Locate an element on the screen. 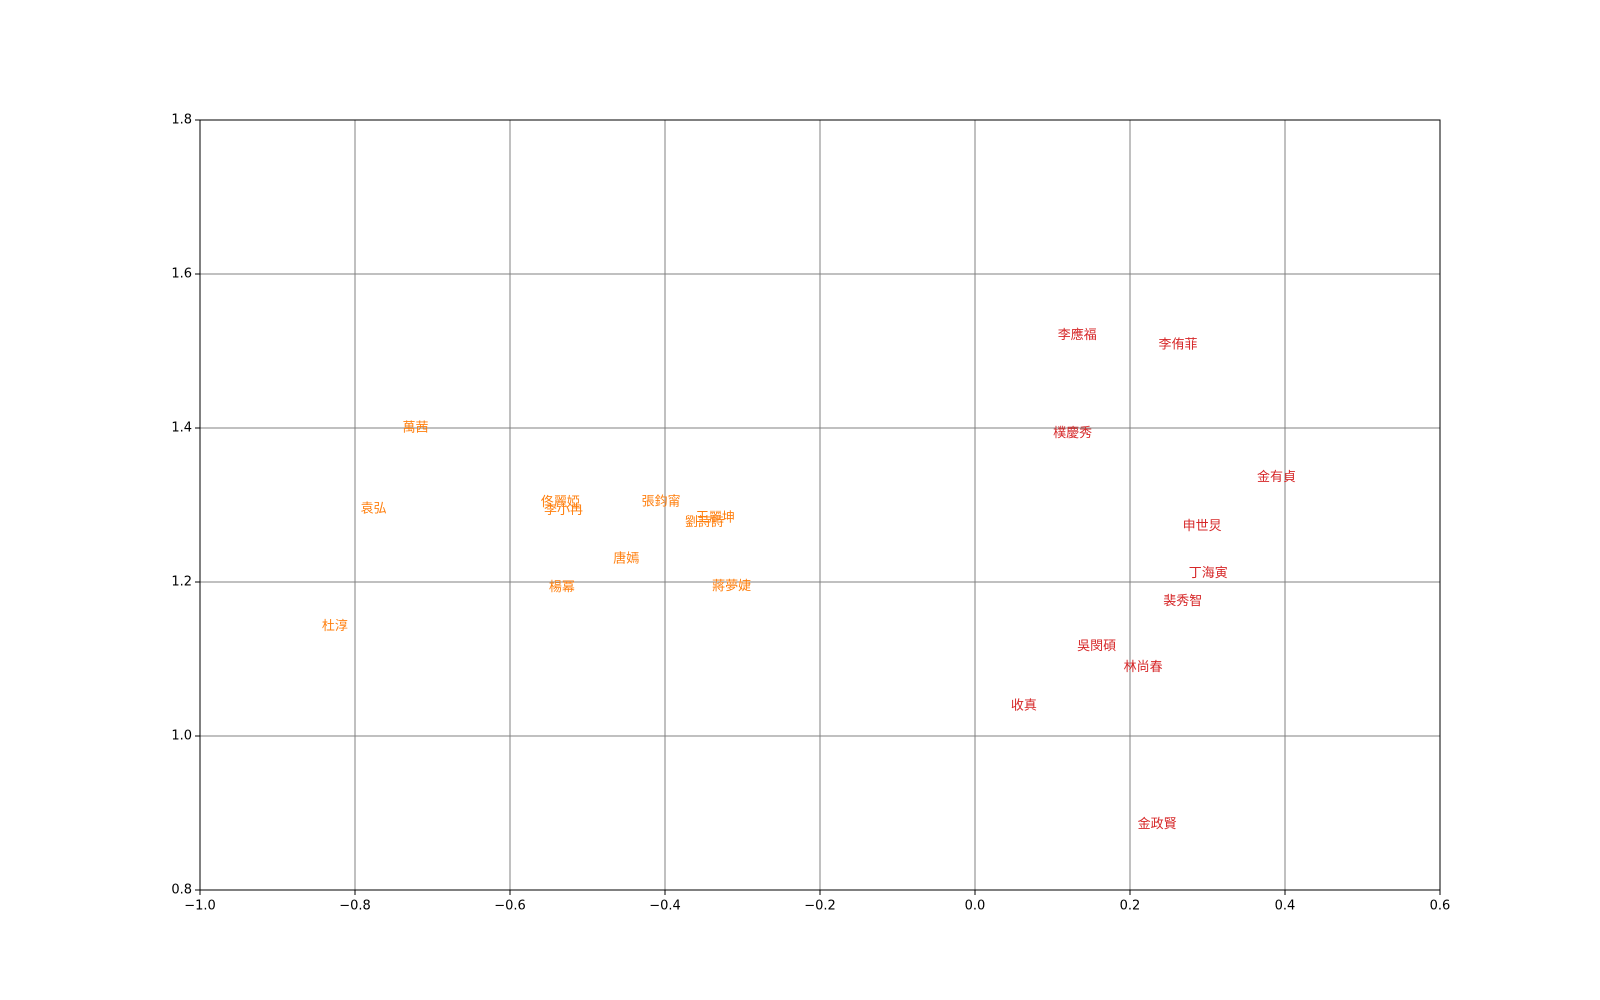 The width and height of the screenshot is (1600, 1000). y-tick-label: 0.8 is located at coordinates (181, 890).